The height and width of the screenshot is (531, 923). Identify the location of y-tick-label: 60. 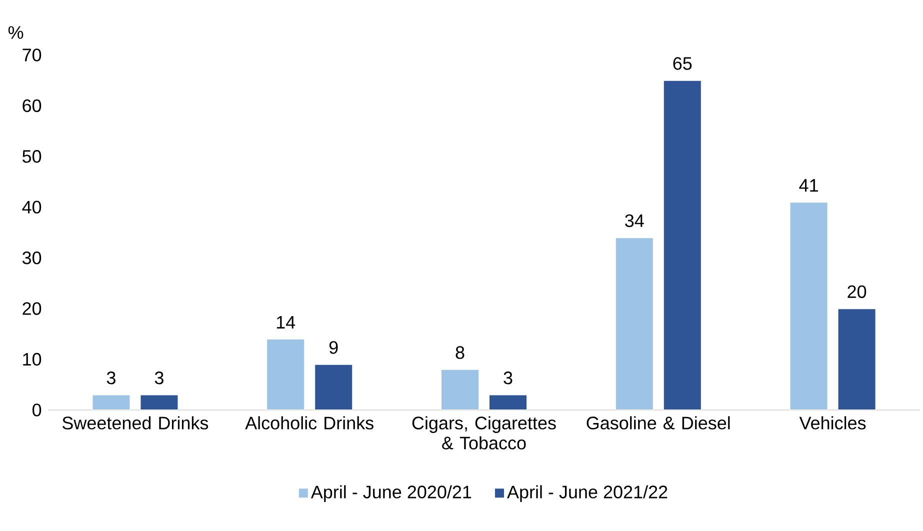
(32, 105).